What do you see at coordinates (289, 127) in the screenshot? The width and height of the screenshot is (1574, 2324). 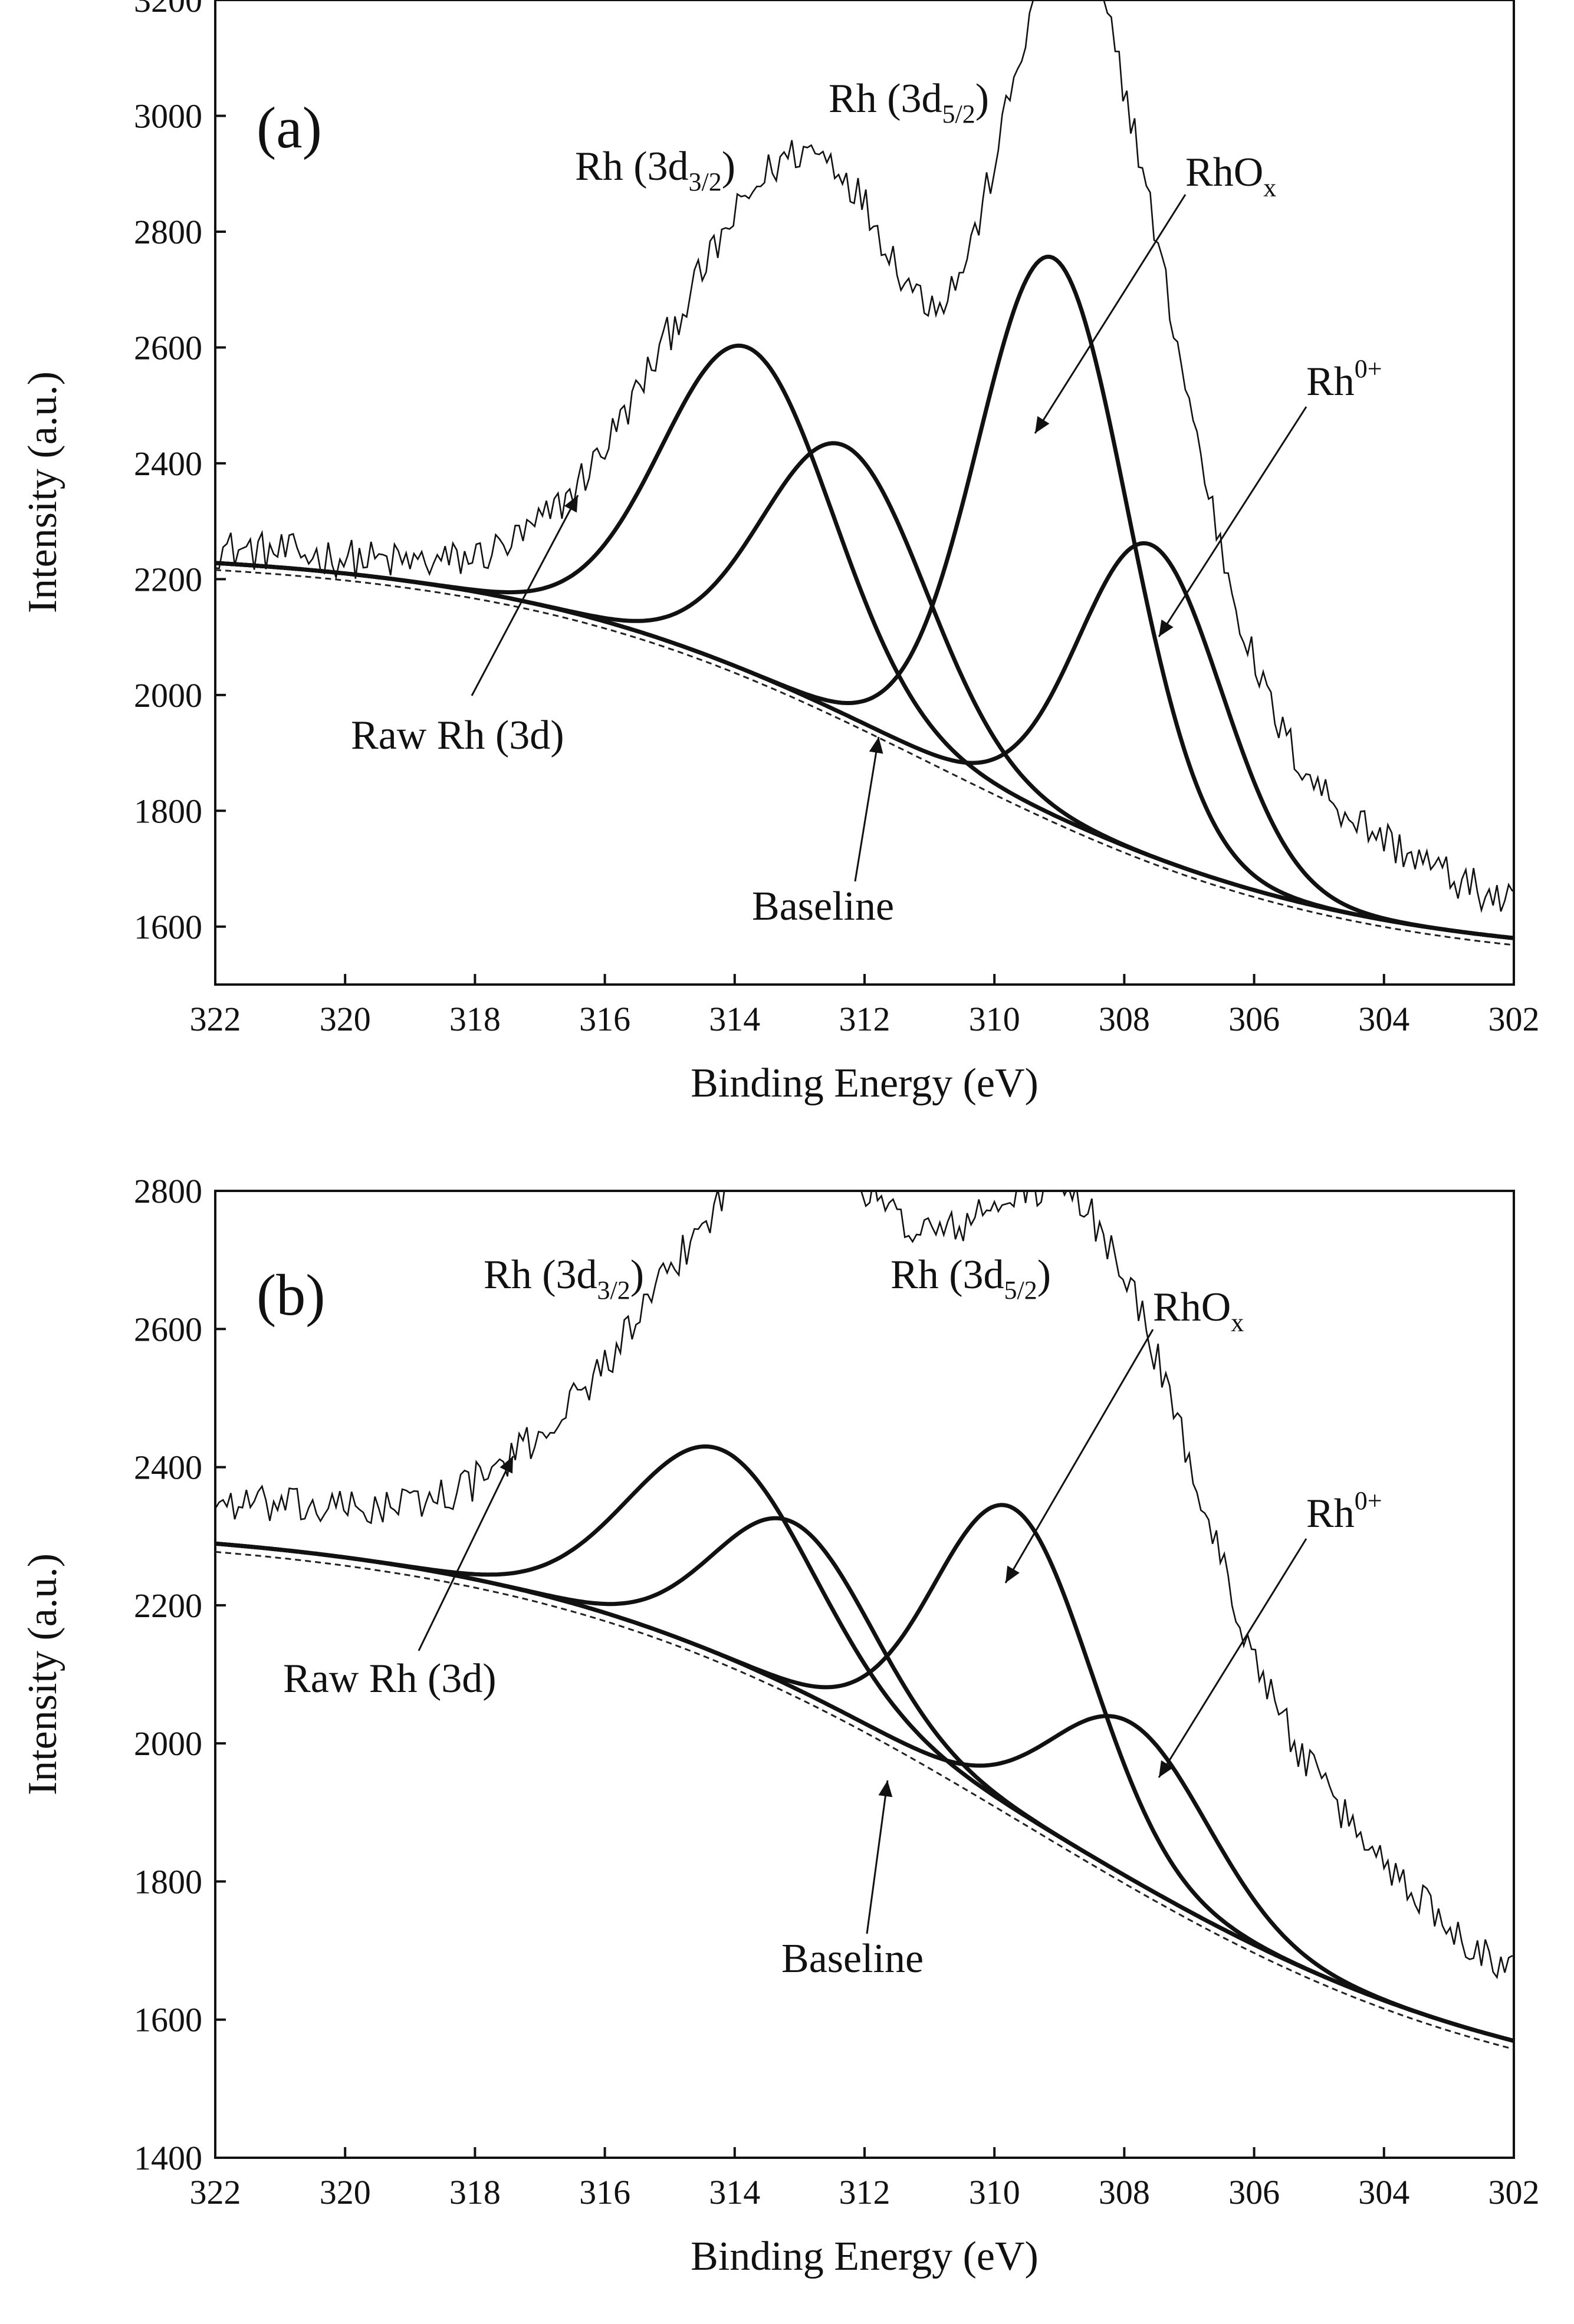 I see `panel-label: (a)` at bounding box center [289, 127].